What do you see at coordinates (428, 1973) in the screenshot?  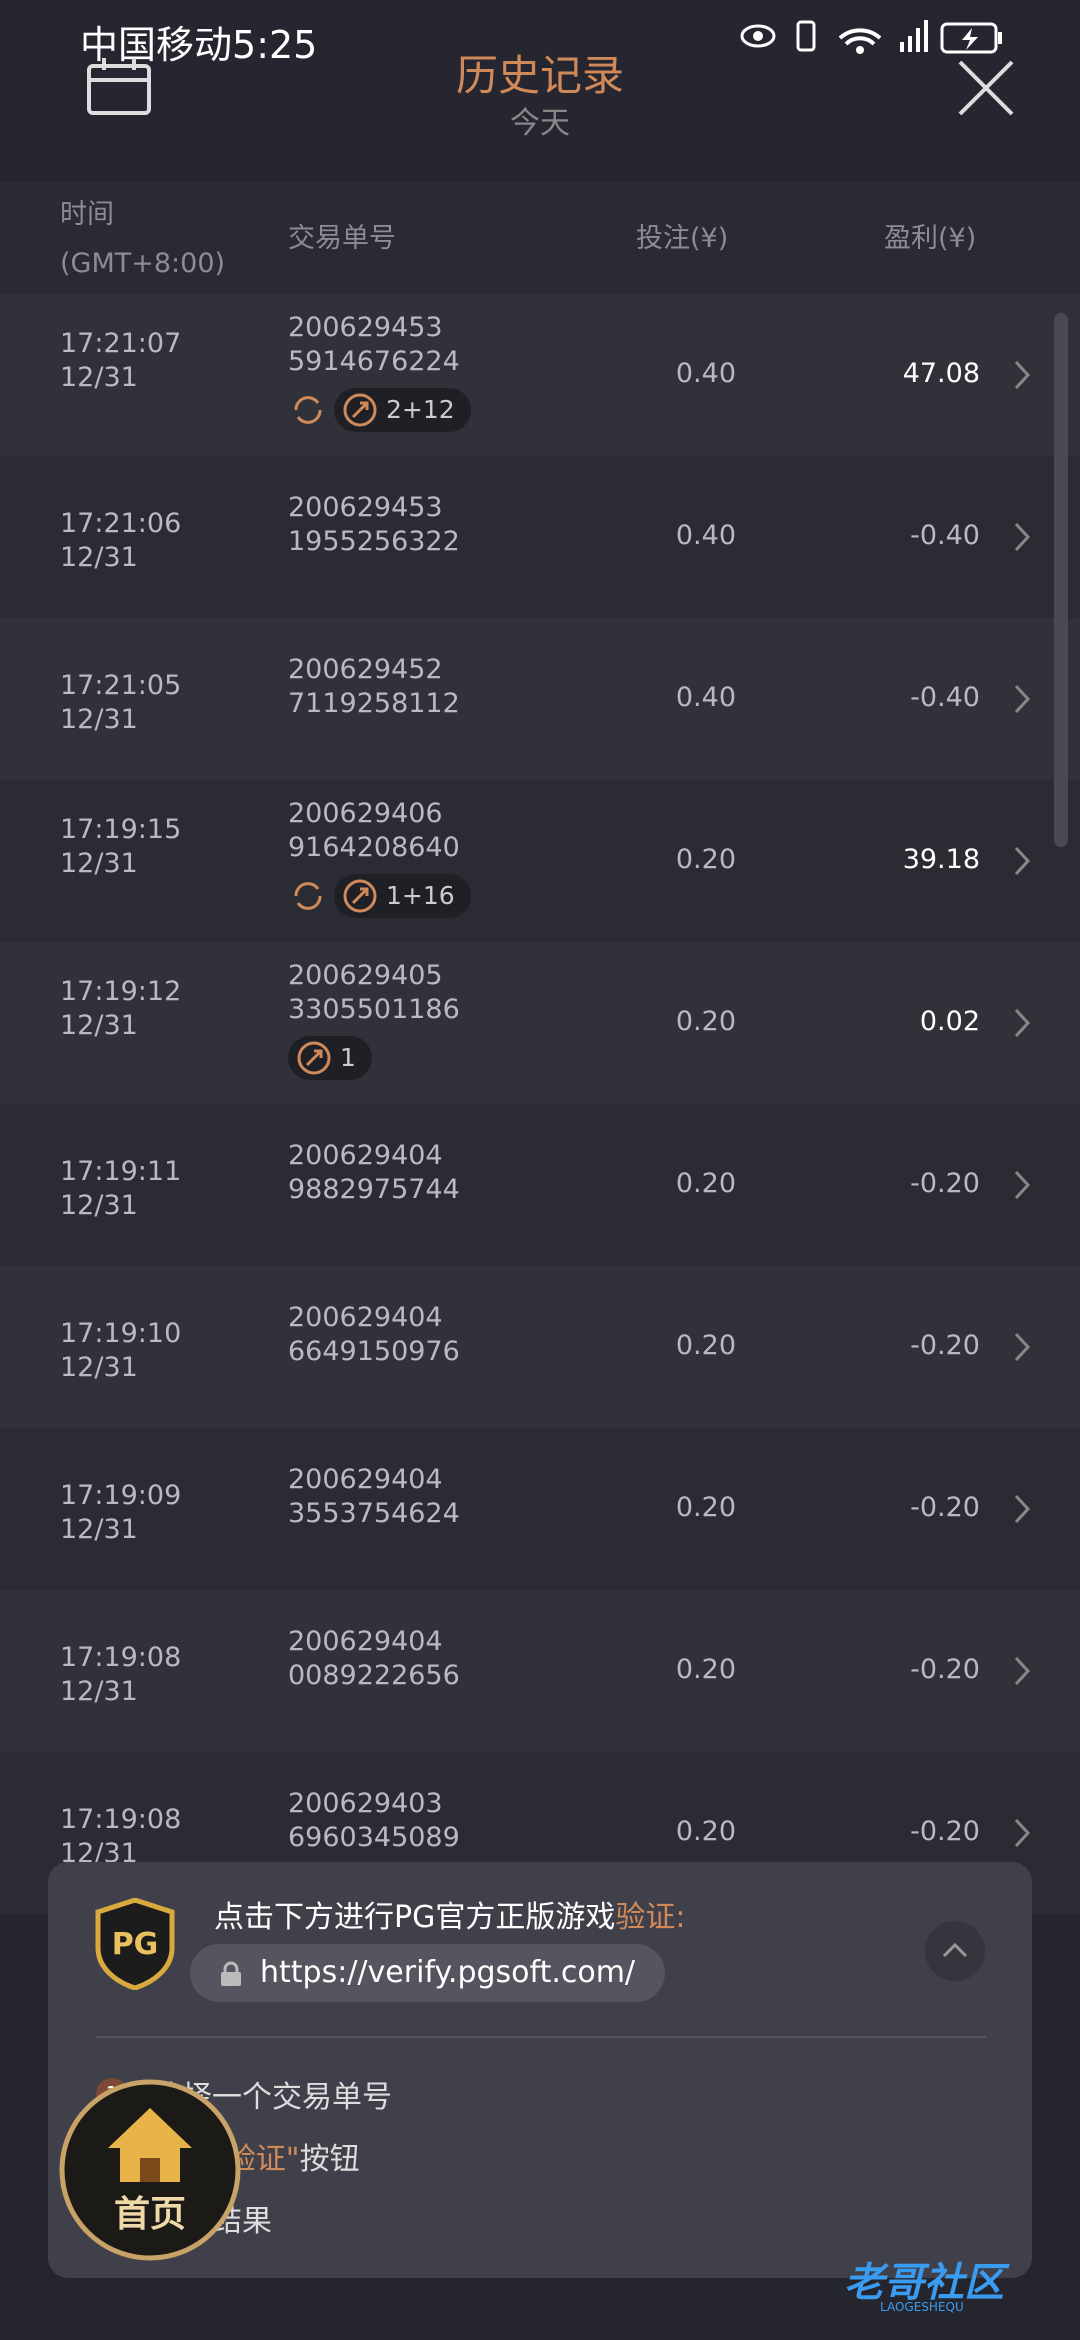 I see `verify-url: https://verify.pgsoft.com/` at bounding box center [428, 1973].